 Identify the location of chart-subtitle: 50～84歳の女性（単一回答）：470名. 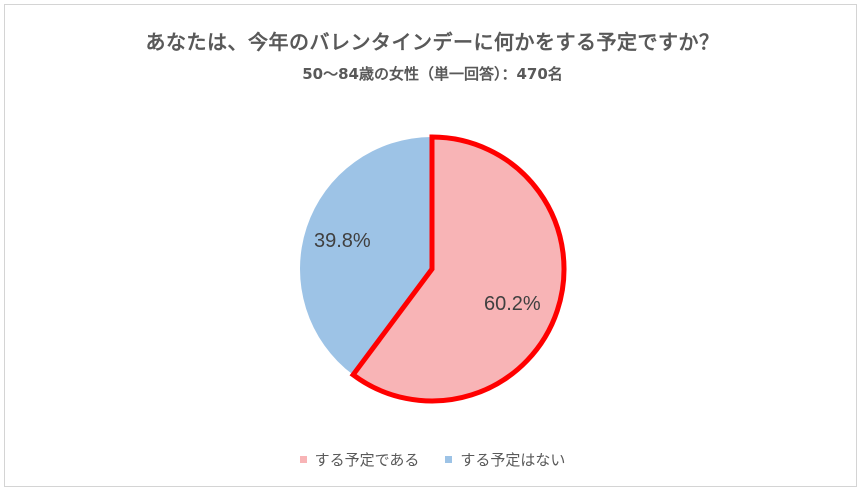
(432, 74).